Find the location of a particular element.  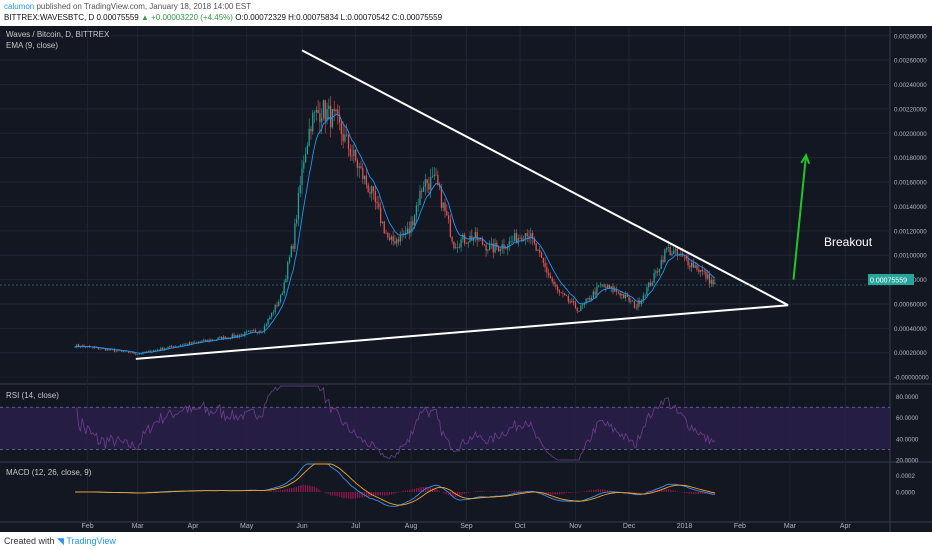

low-value: L:0.00070542 is located at coordinates (365, 17).